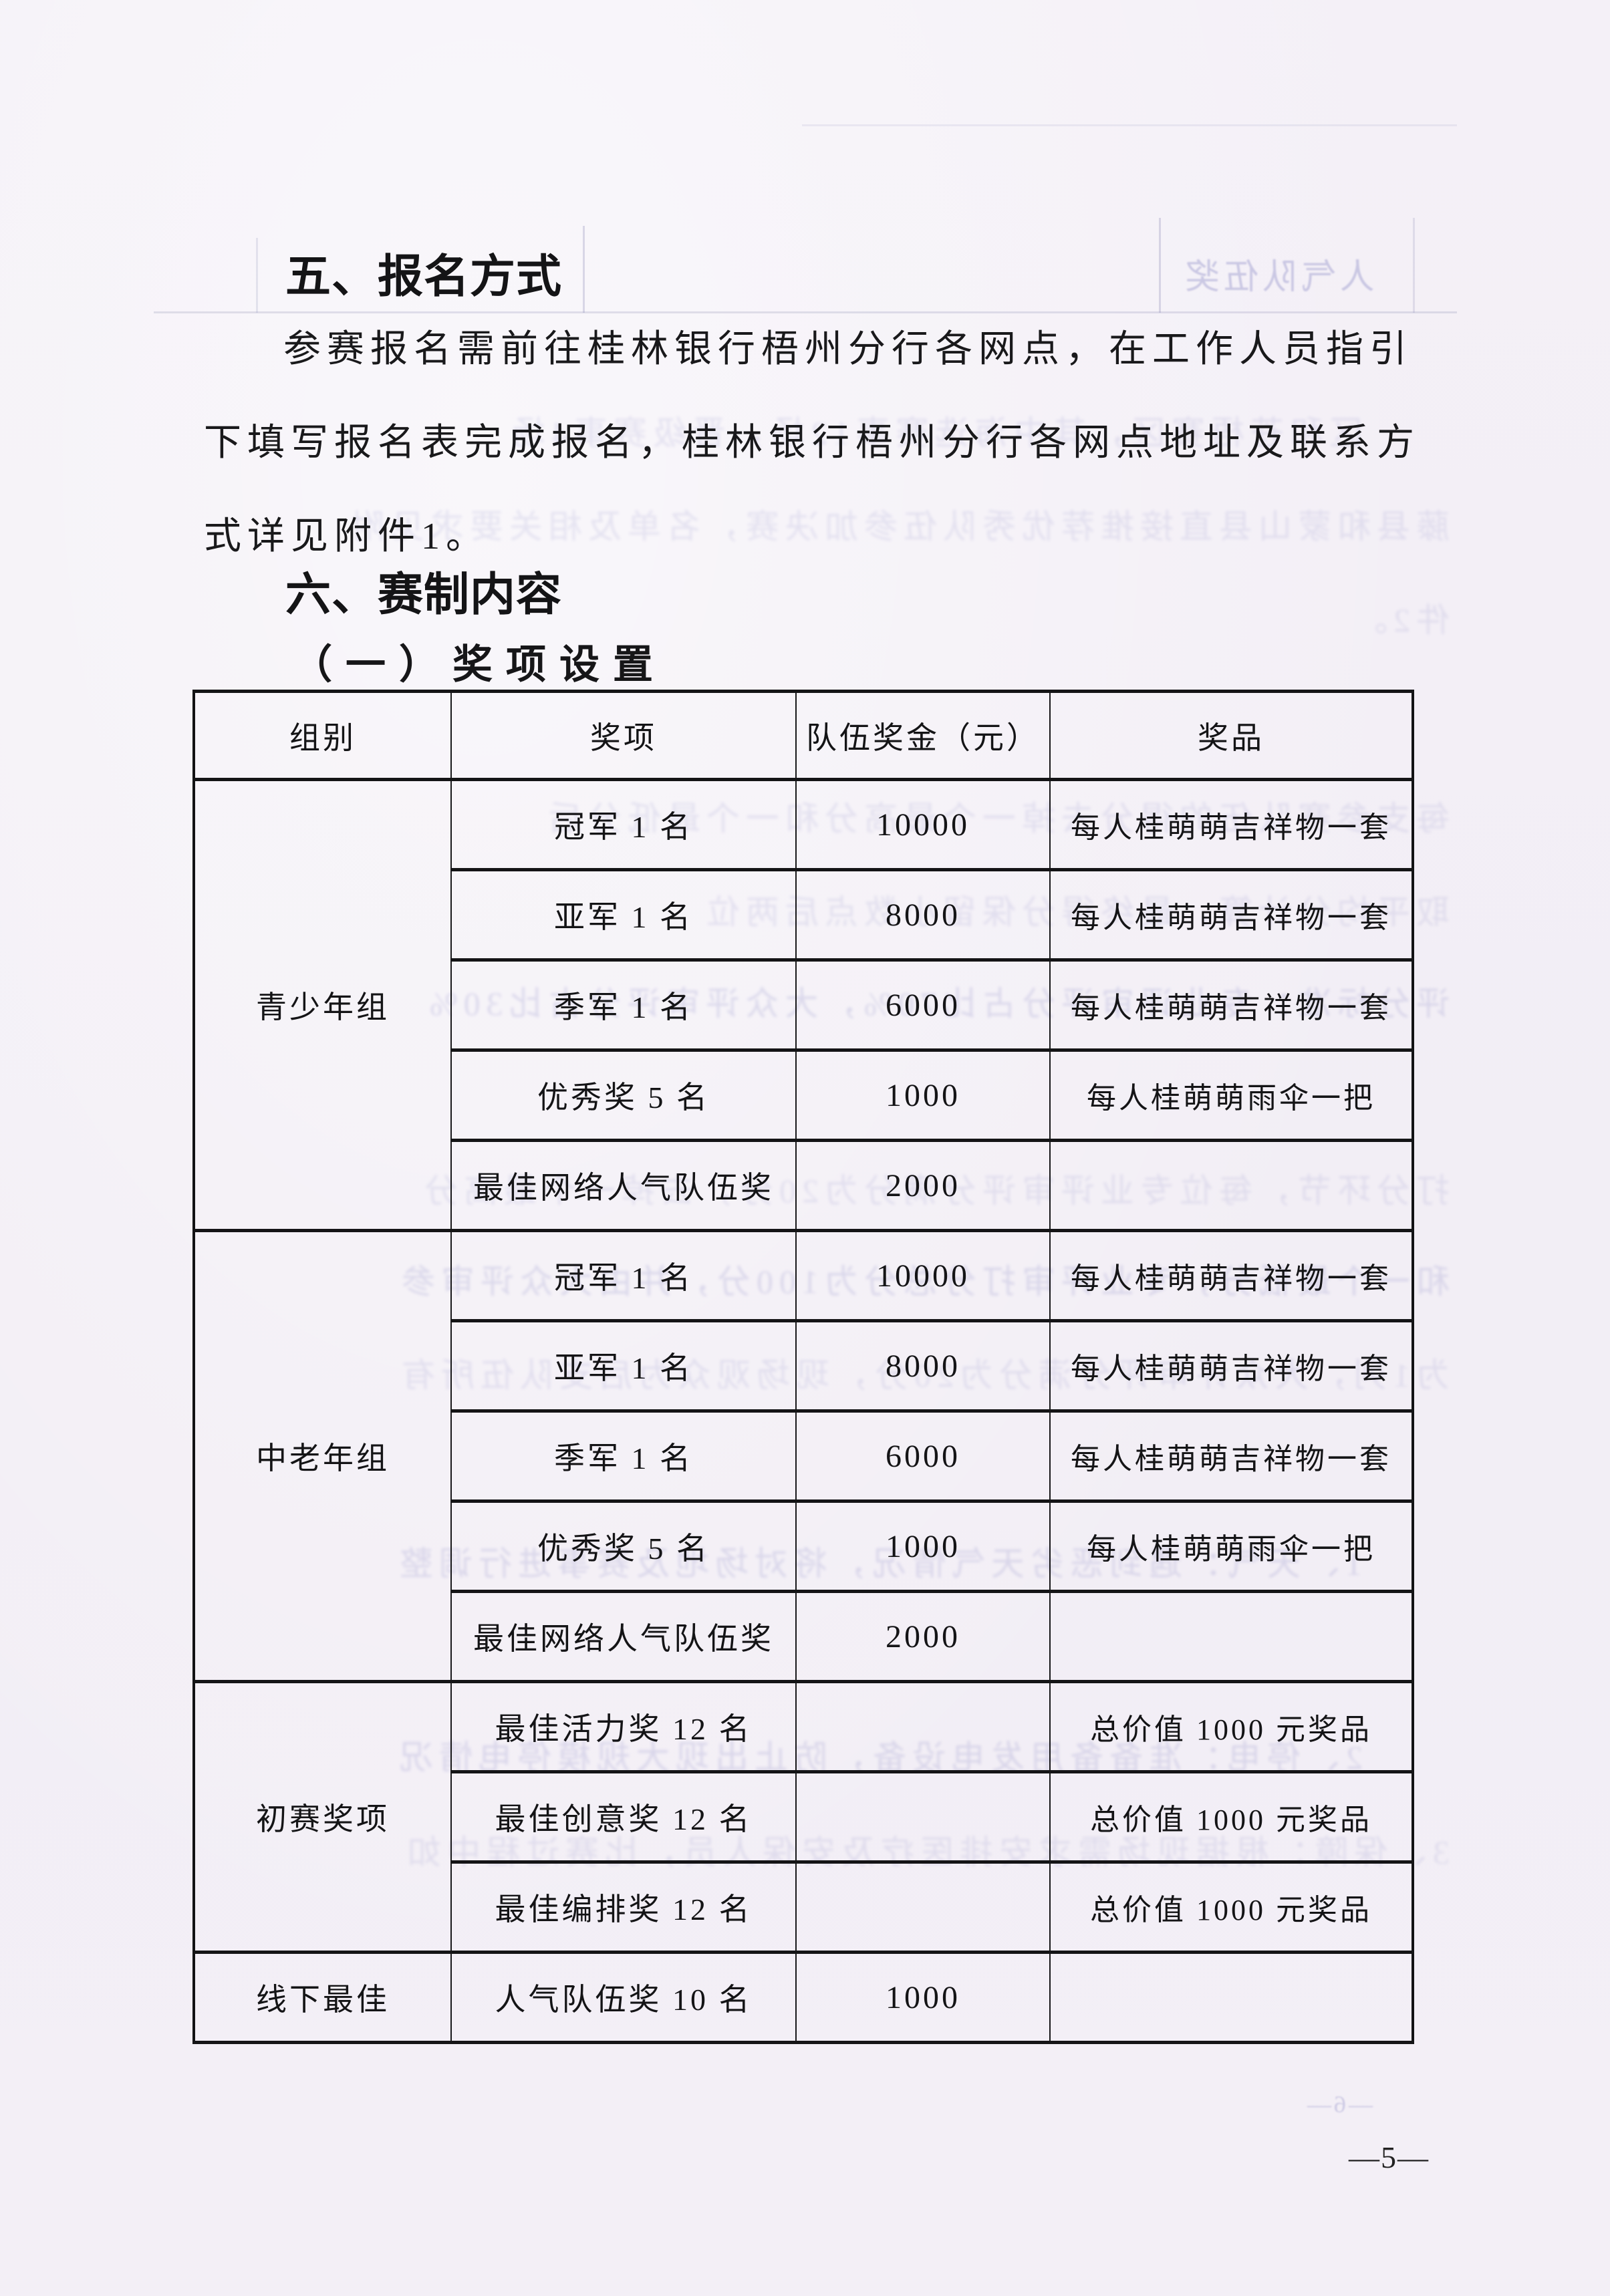 The width and height of the screenshot is (1610, 2296). Describe the element at coordinates (322, 1817) in the screenshot. I see `group-cell: 初赛奖项` at that location.